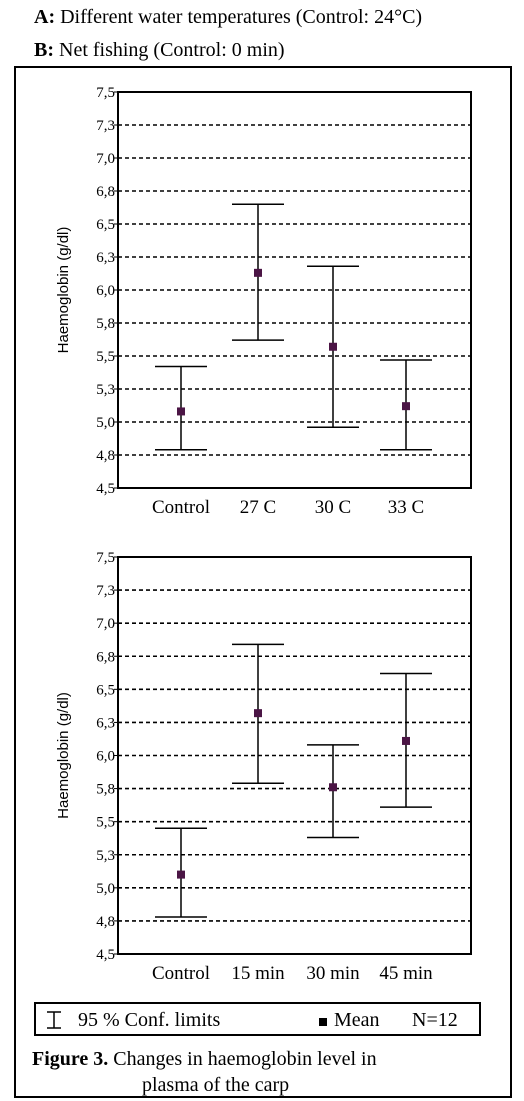  I want to click on legend-n-label: N=12, so click(435, 1020).